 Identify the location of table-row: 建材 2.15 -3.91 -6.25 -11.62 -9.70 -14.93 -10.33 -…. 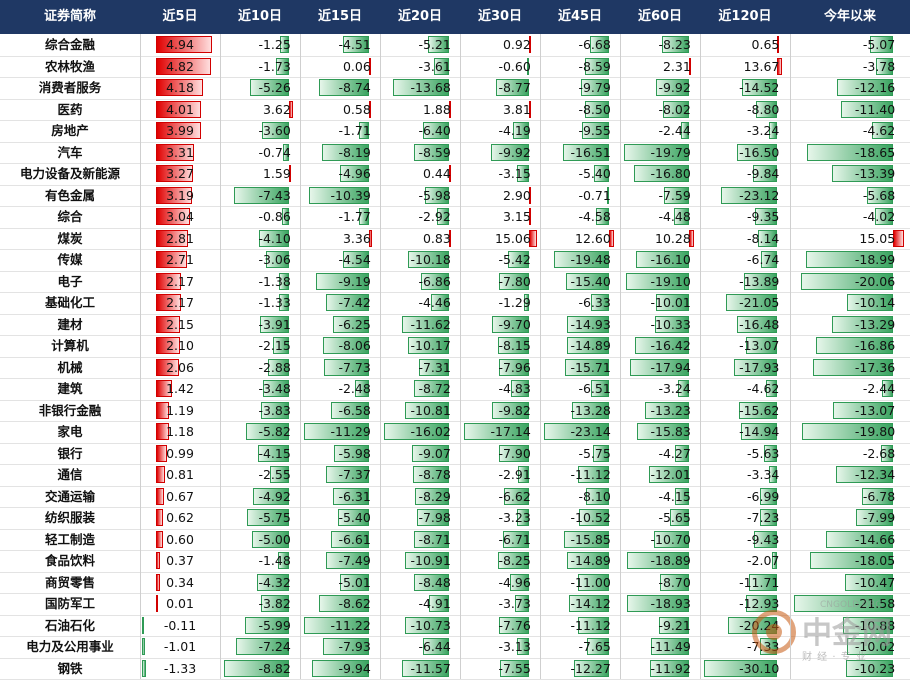
(455, 325).